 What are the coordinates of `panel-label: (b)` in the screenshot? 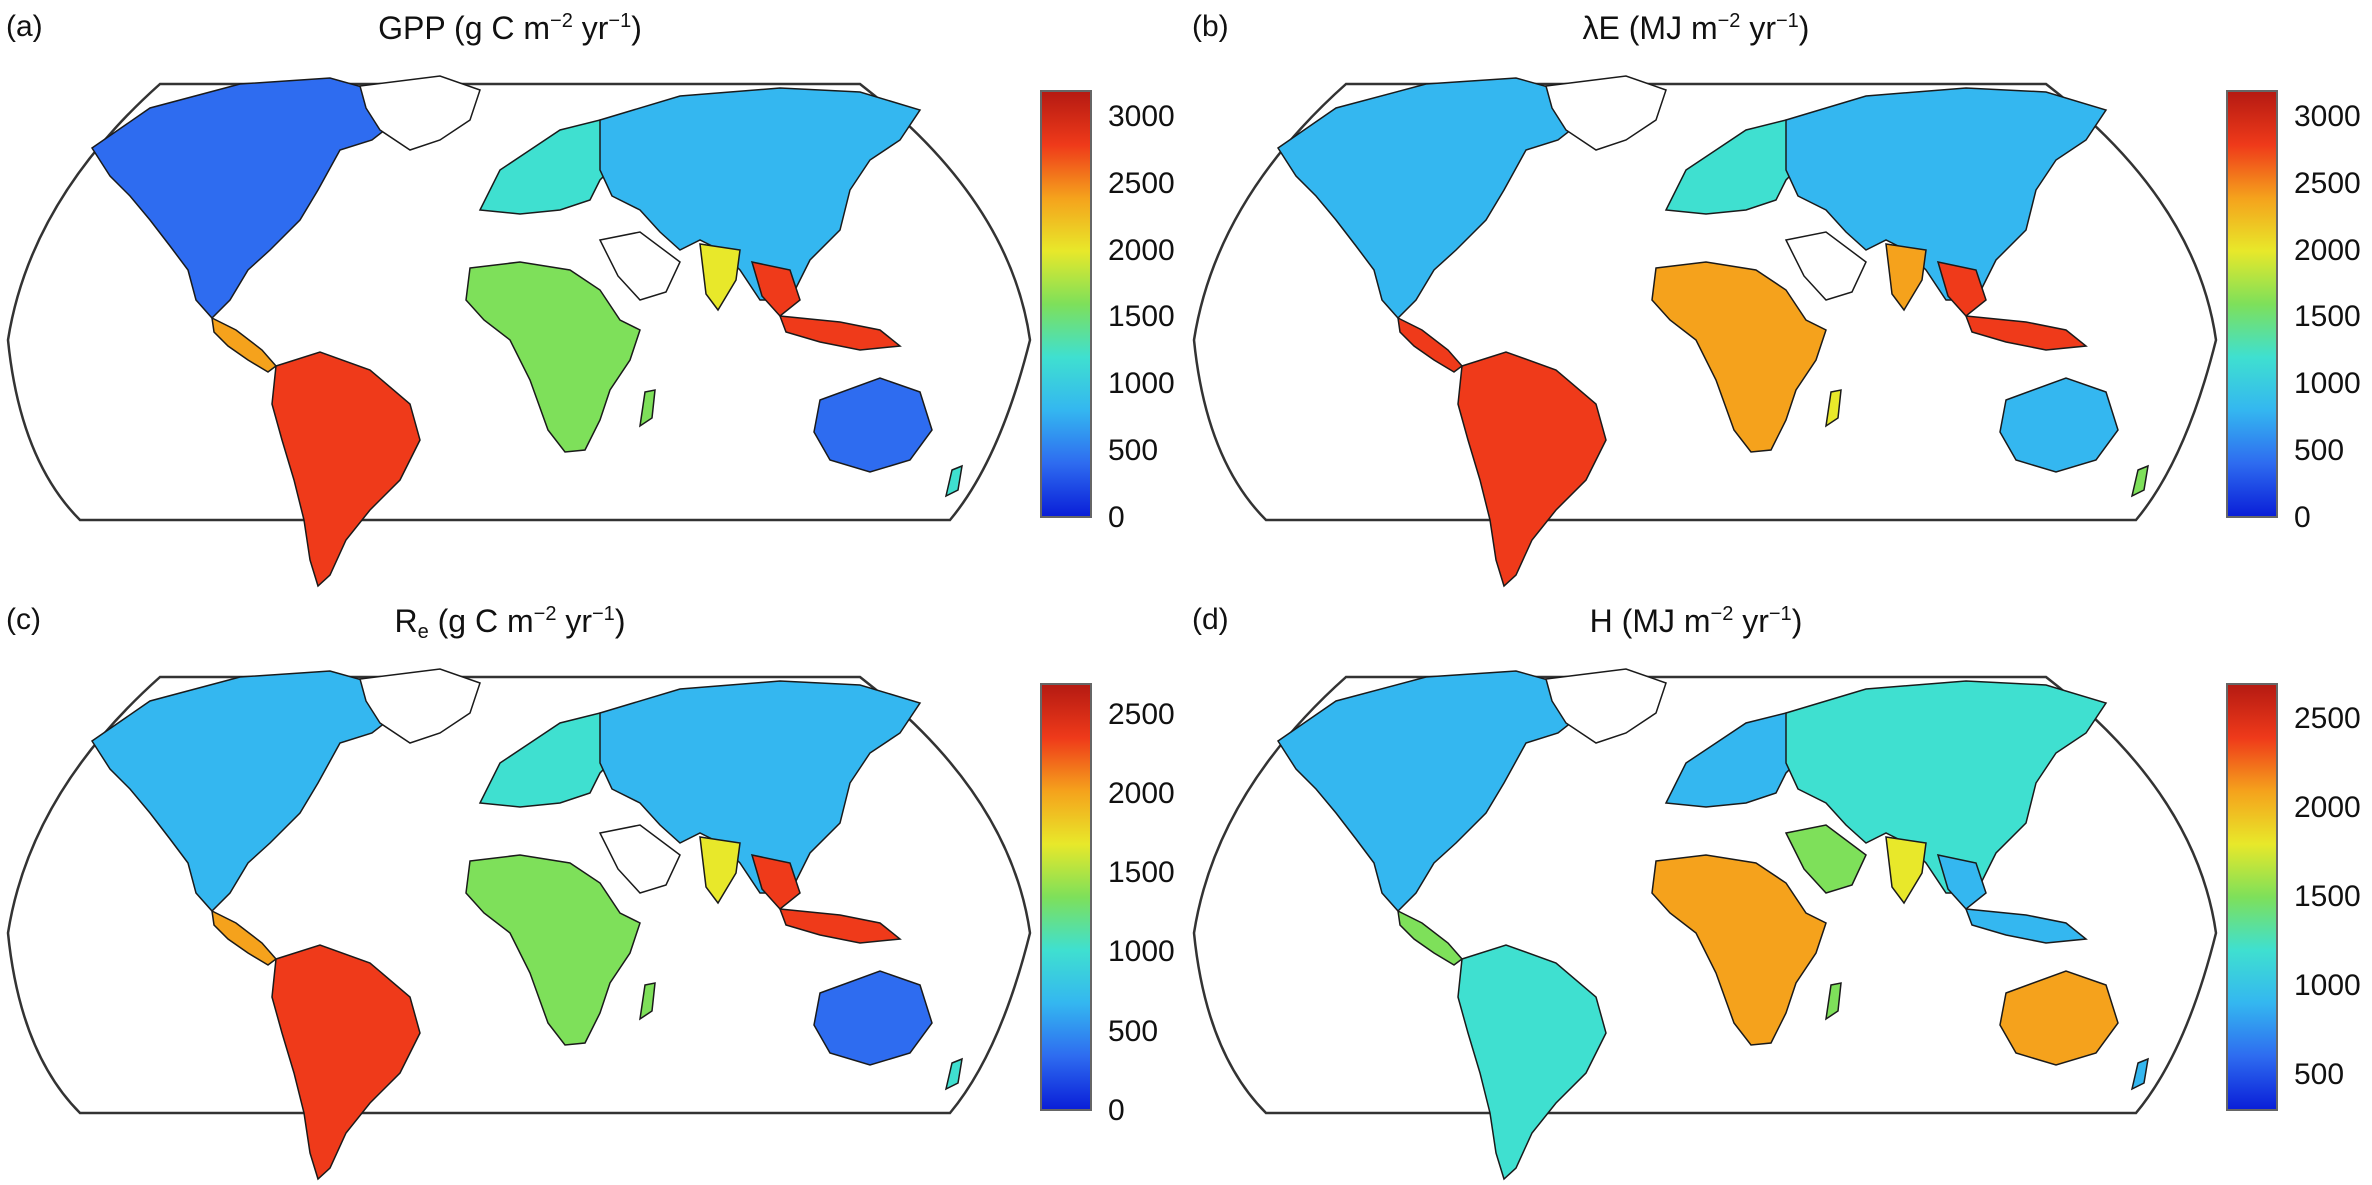 It's located at (1210, 26).